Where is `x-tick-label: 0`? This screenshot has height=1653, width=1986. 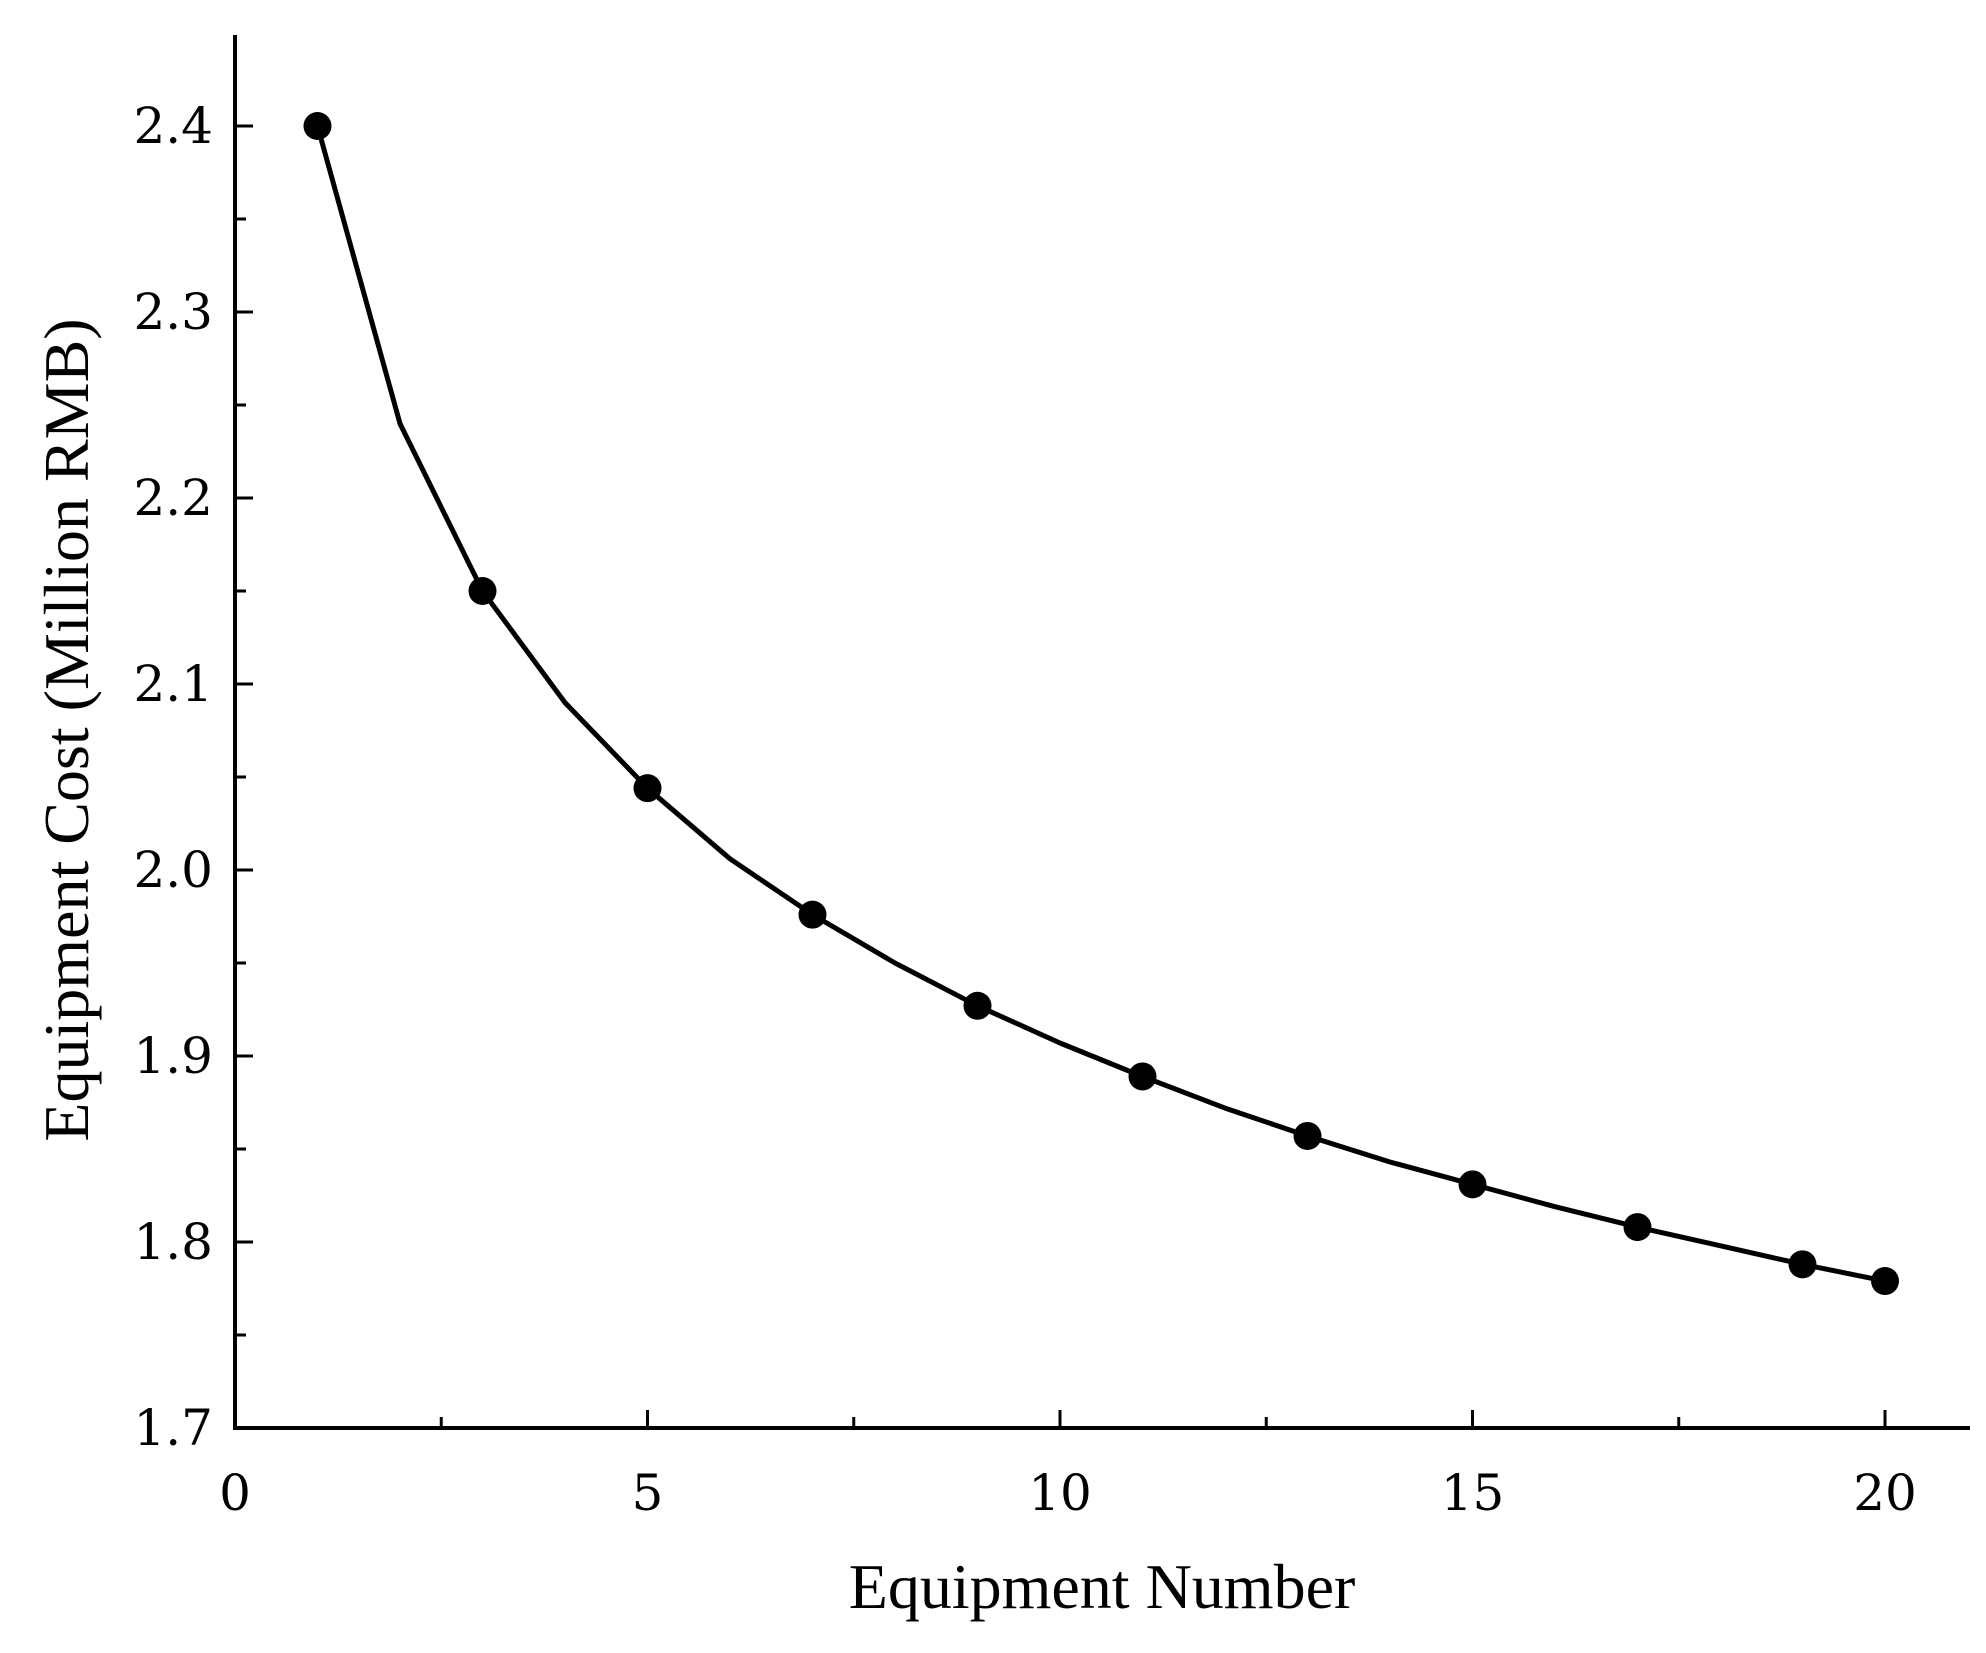 x-tick-label: 0 is located at coordinates (235, 1493).